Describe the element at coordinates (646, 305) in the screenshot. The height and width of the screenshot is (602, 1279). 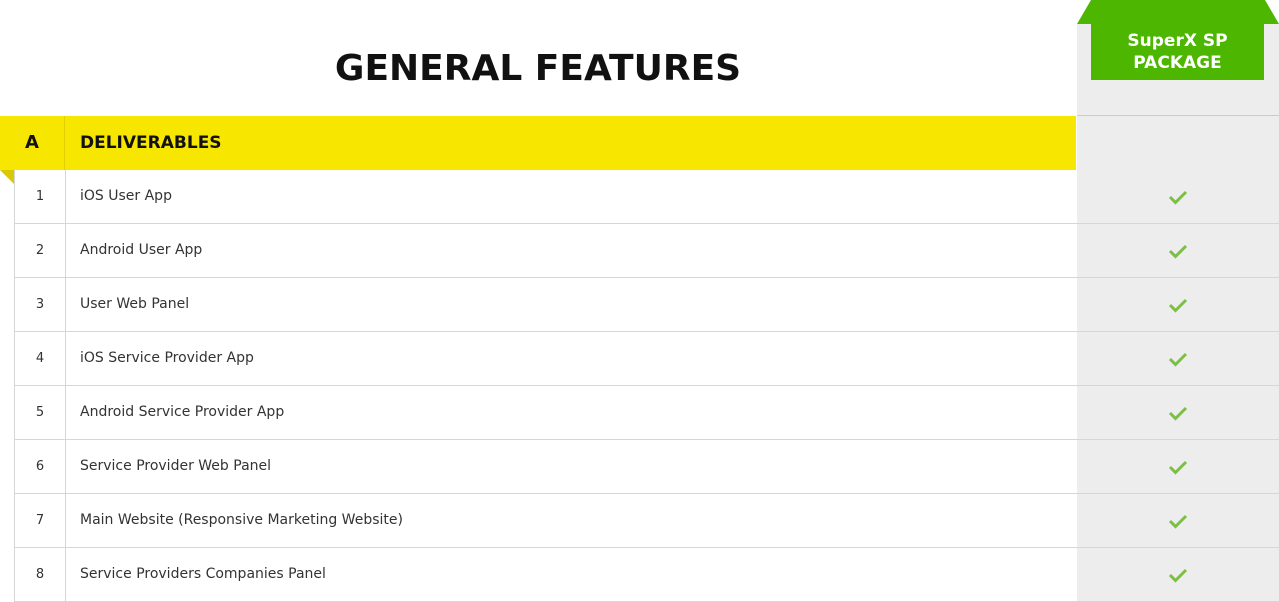
I see `table-row: 3 User Web Panel` at that location.